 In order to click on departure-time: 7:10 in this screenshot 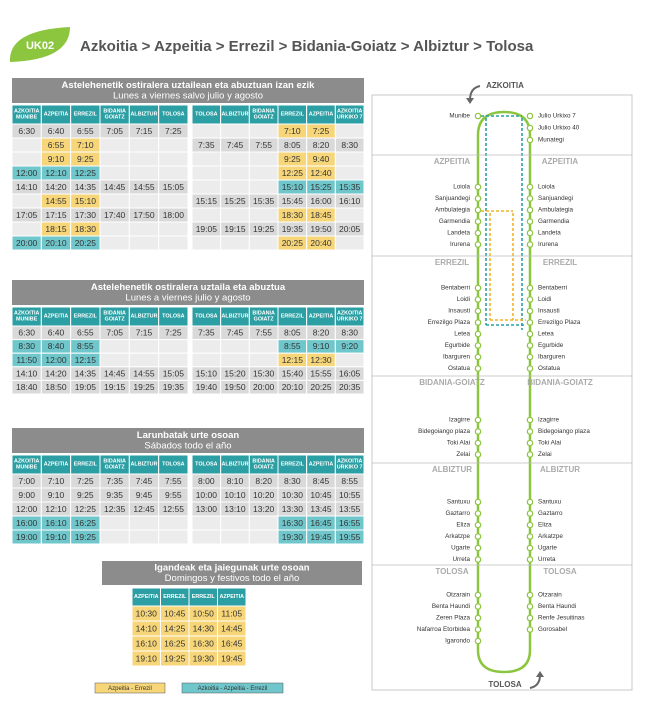, I will do `click(292, 131)`.